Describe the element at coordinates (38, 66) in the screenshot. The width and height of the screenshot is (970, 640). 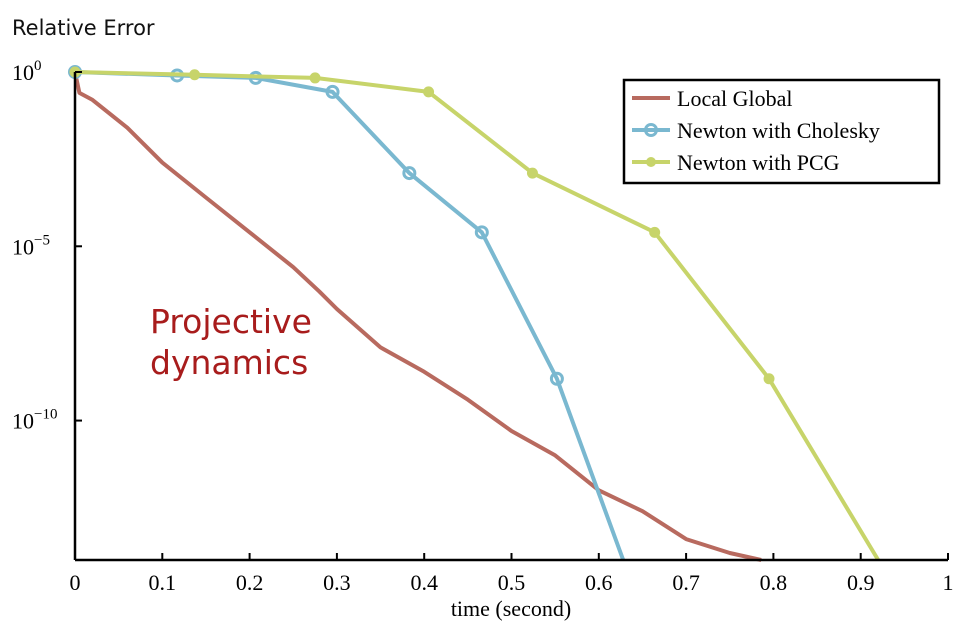
I see `y-tick-exponent: 0` at that location.